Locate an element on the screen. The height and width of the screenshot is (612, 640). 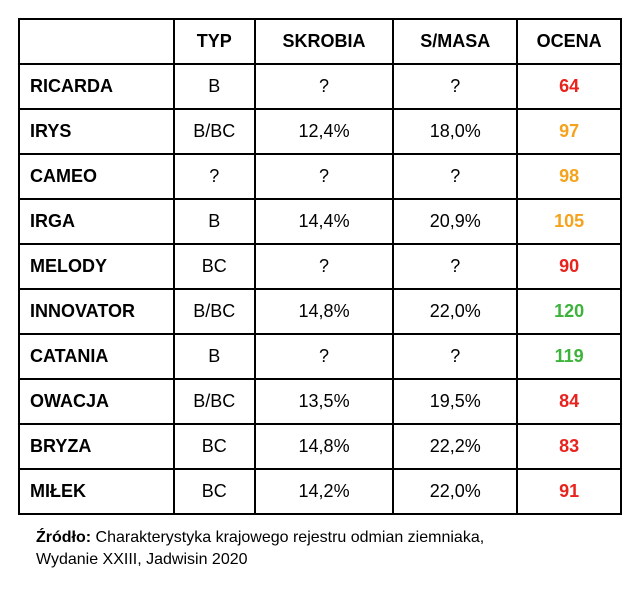
ocena-cell: 90 is located at coordinates (569, 266).